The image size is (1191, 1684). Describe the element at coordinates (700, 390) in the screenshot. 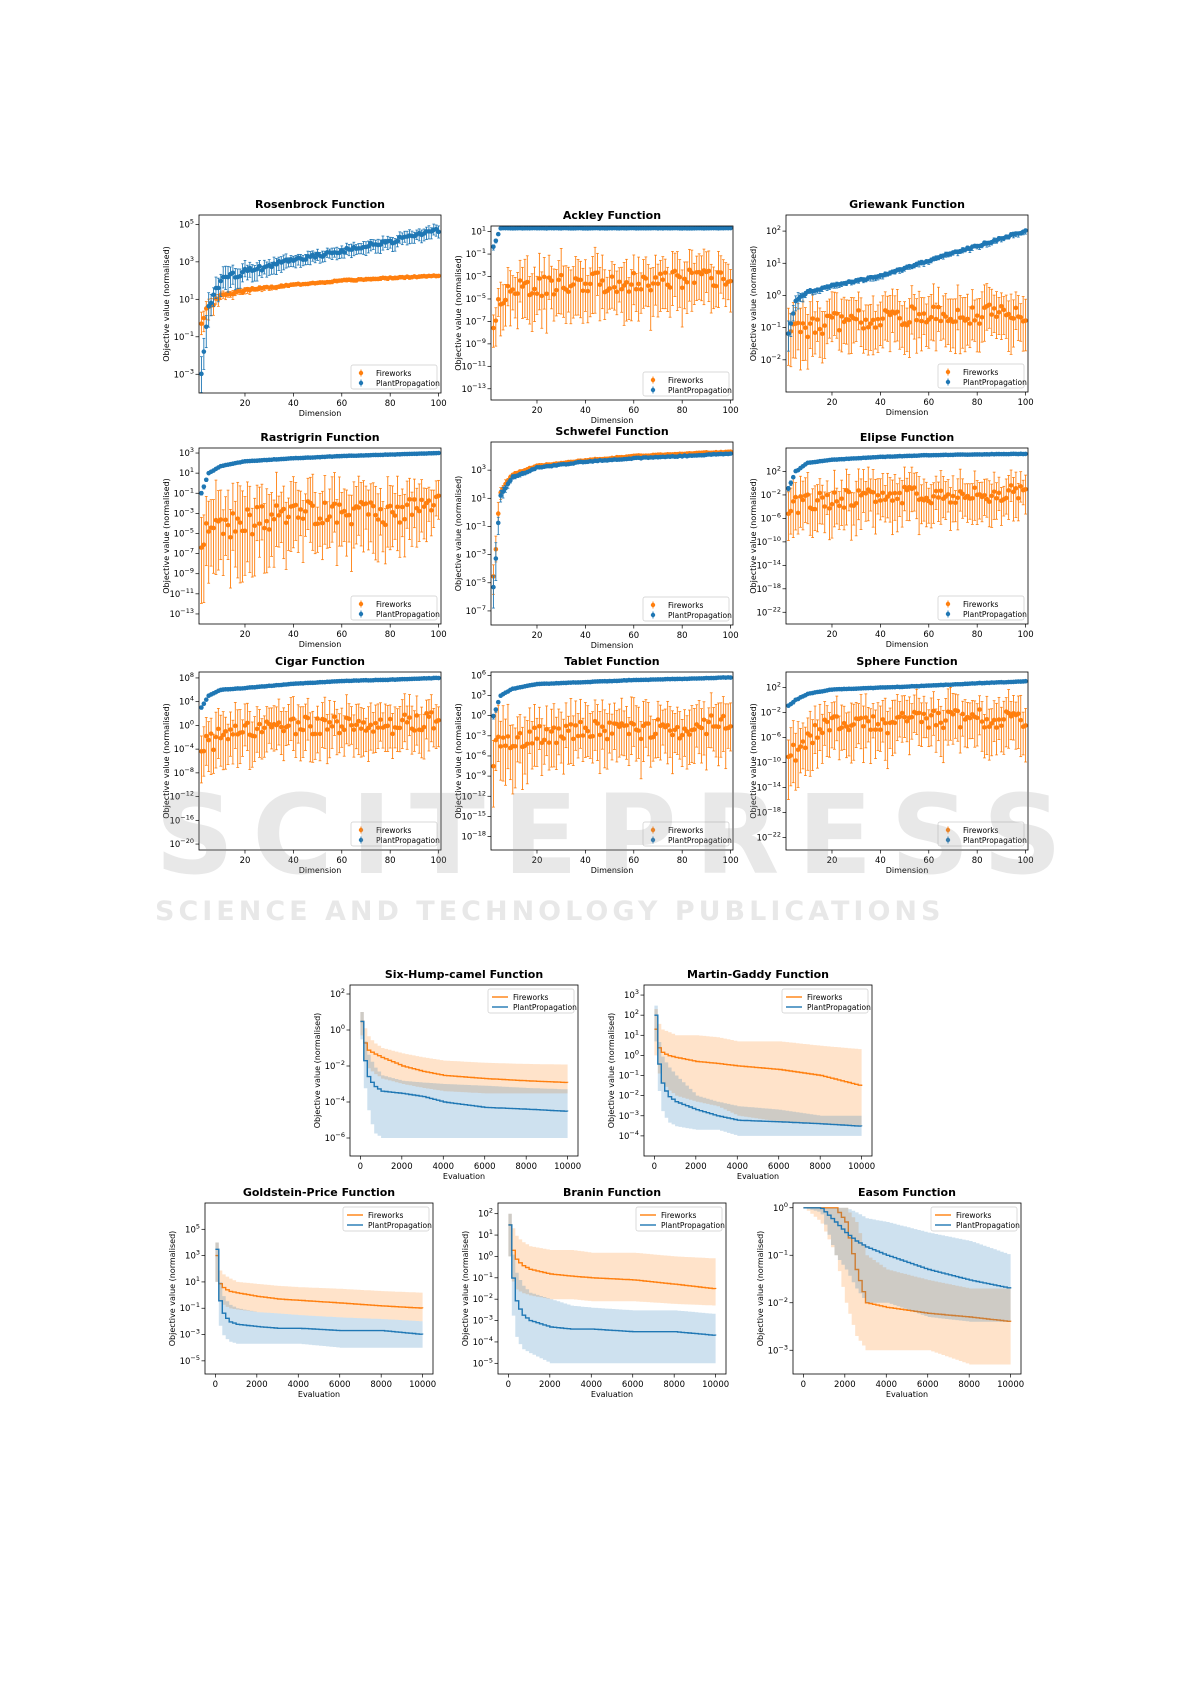

I see `legend-label: PlantPropagation` at that location.